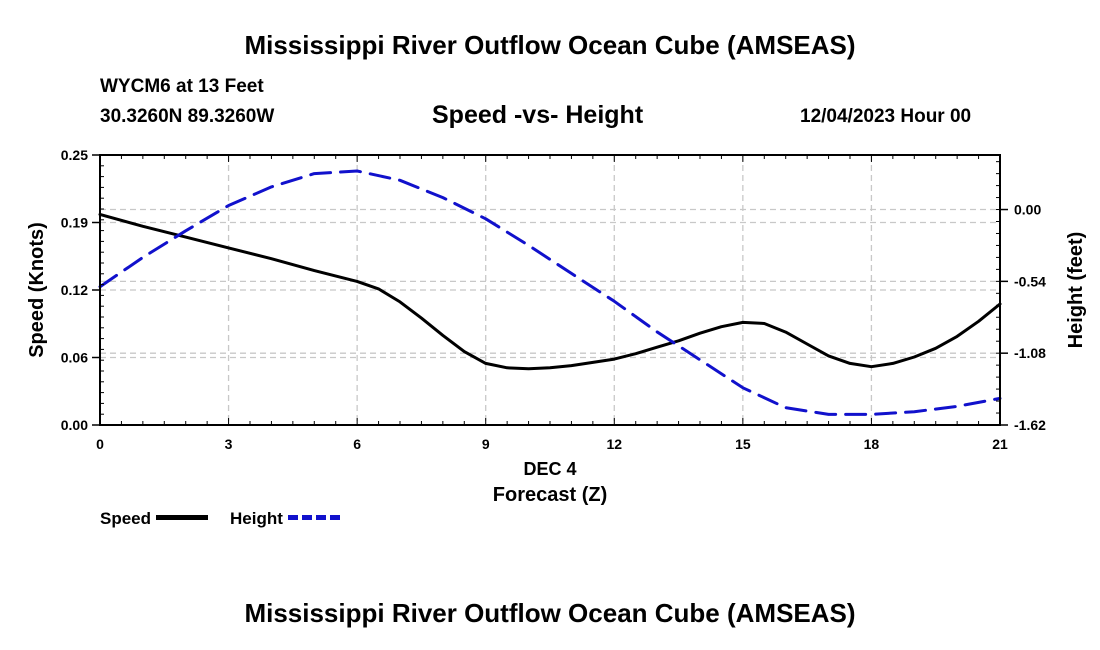 This screenshot has width=1100, height=650. Describe the element at coordinates (1027, 210) in the screenshot. I see `y2-tick-label: 0.00` at that location.